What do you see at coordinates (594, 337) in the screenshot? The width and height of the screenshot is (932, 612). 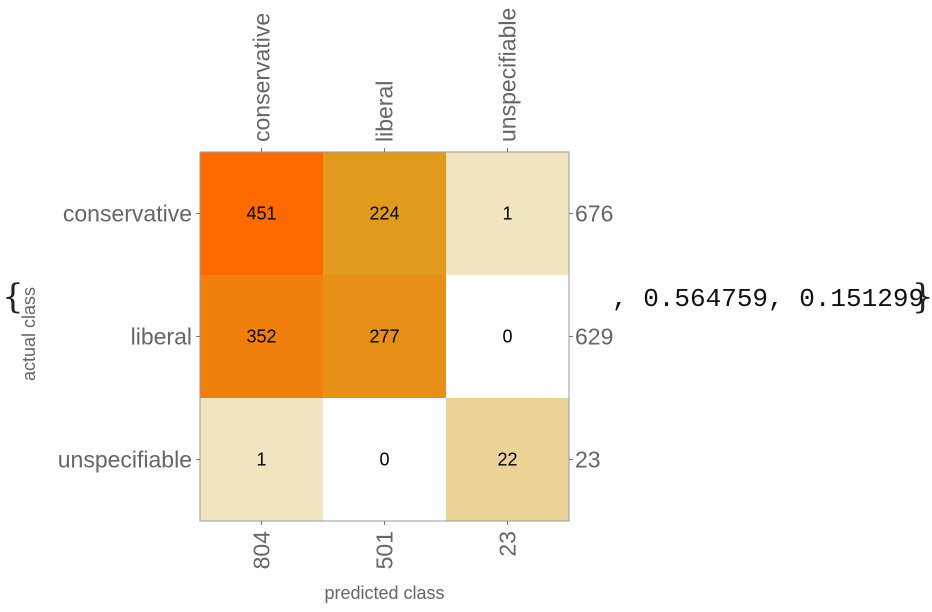 I see `row-total-label: 629` at bounding box center [594, 337].